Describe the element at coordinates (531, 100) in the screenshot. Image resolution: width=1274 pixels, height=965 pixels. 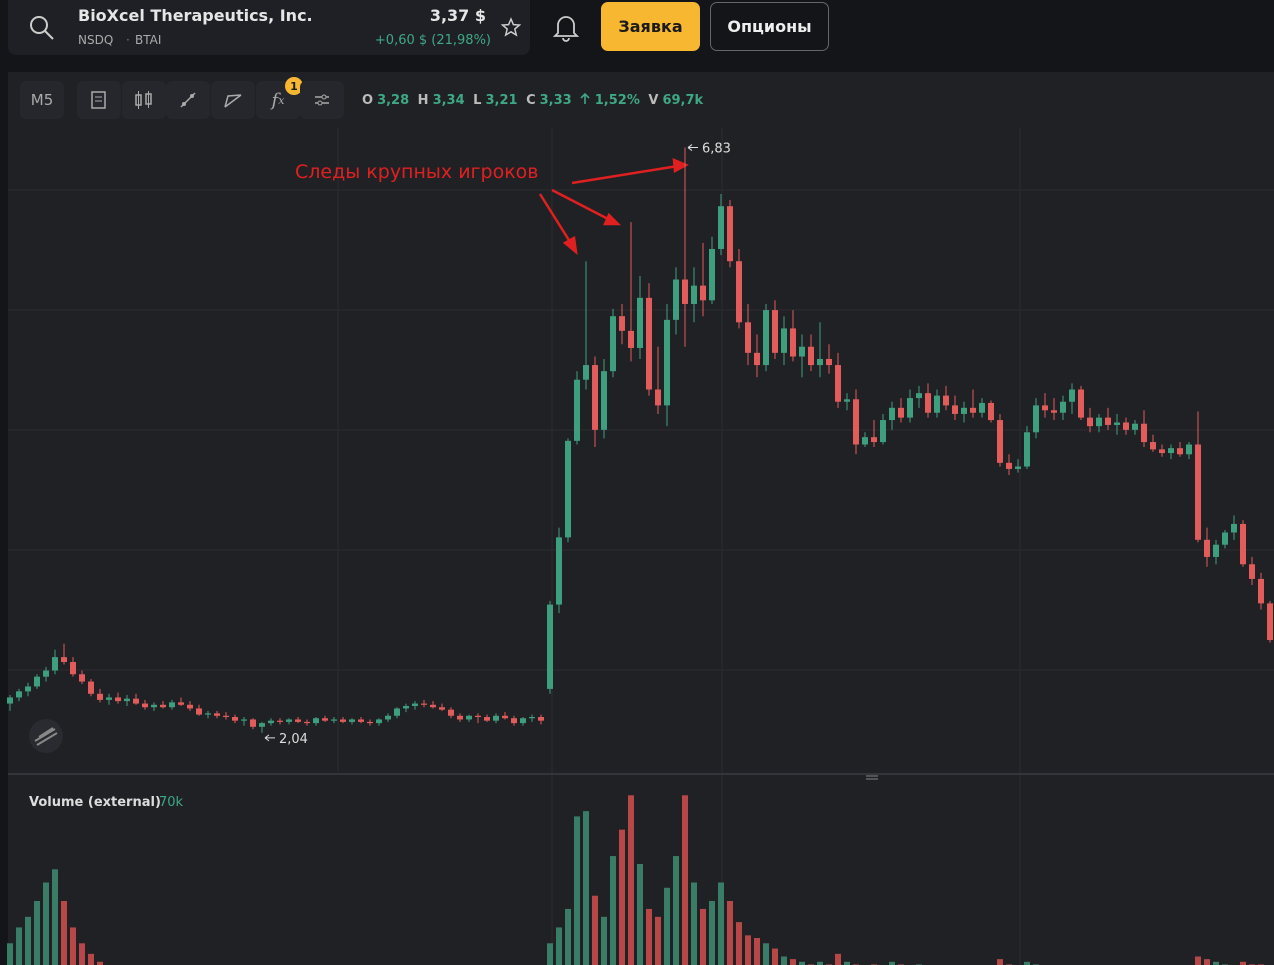
I see `ohlc-key: C` at that location.